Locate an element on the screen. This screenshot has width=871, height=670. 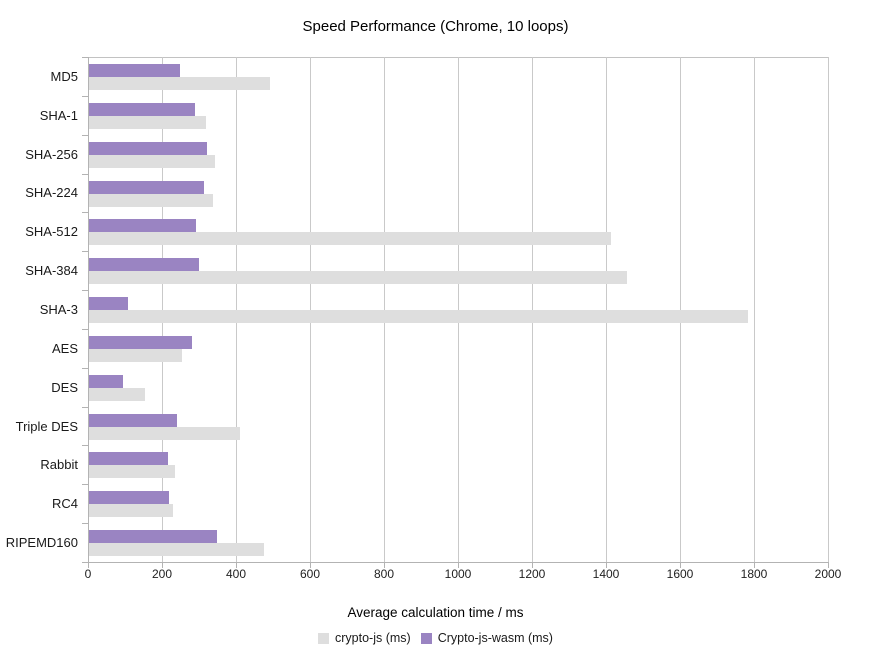
category-label: SHA-384 is located at coordinates (51, 271).